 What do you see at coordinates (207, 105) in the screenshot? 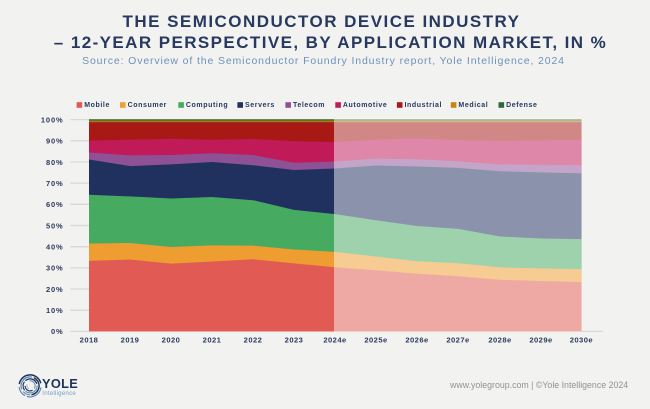
I see `svg-text: Computing` at bounding box center [207, 105].